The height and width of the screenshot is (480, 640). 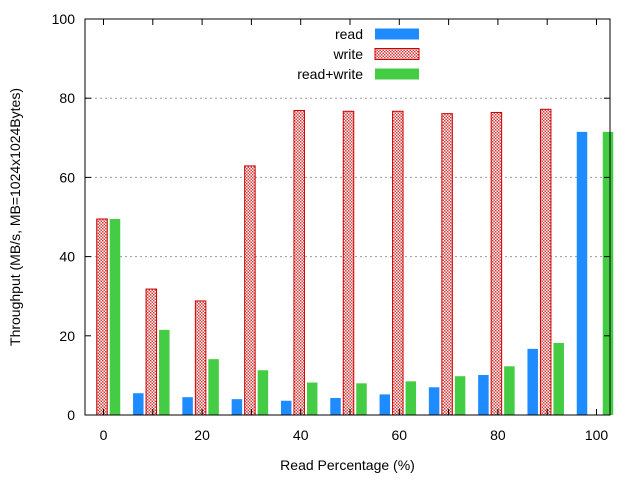 What do you see at coordinates (347, 465) in the screenshot?
I see `x-axis-title: Read Percentage (%)` at bounding box center [347, 465].